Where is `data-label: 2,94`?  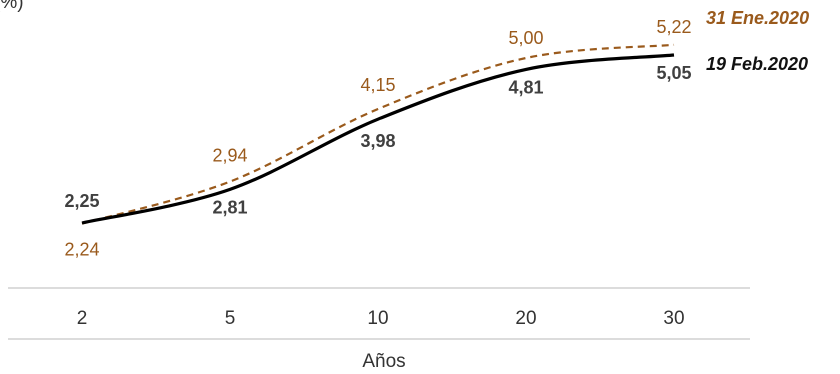
data-label: 2,94 is located at coordinates (229, 156).